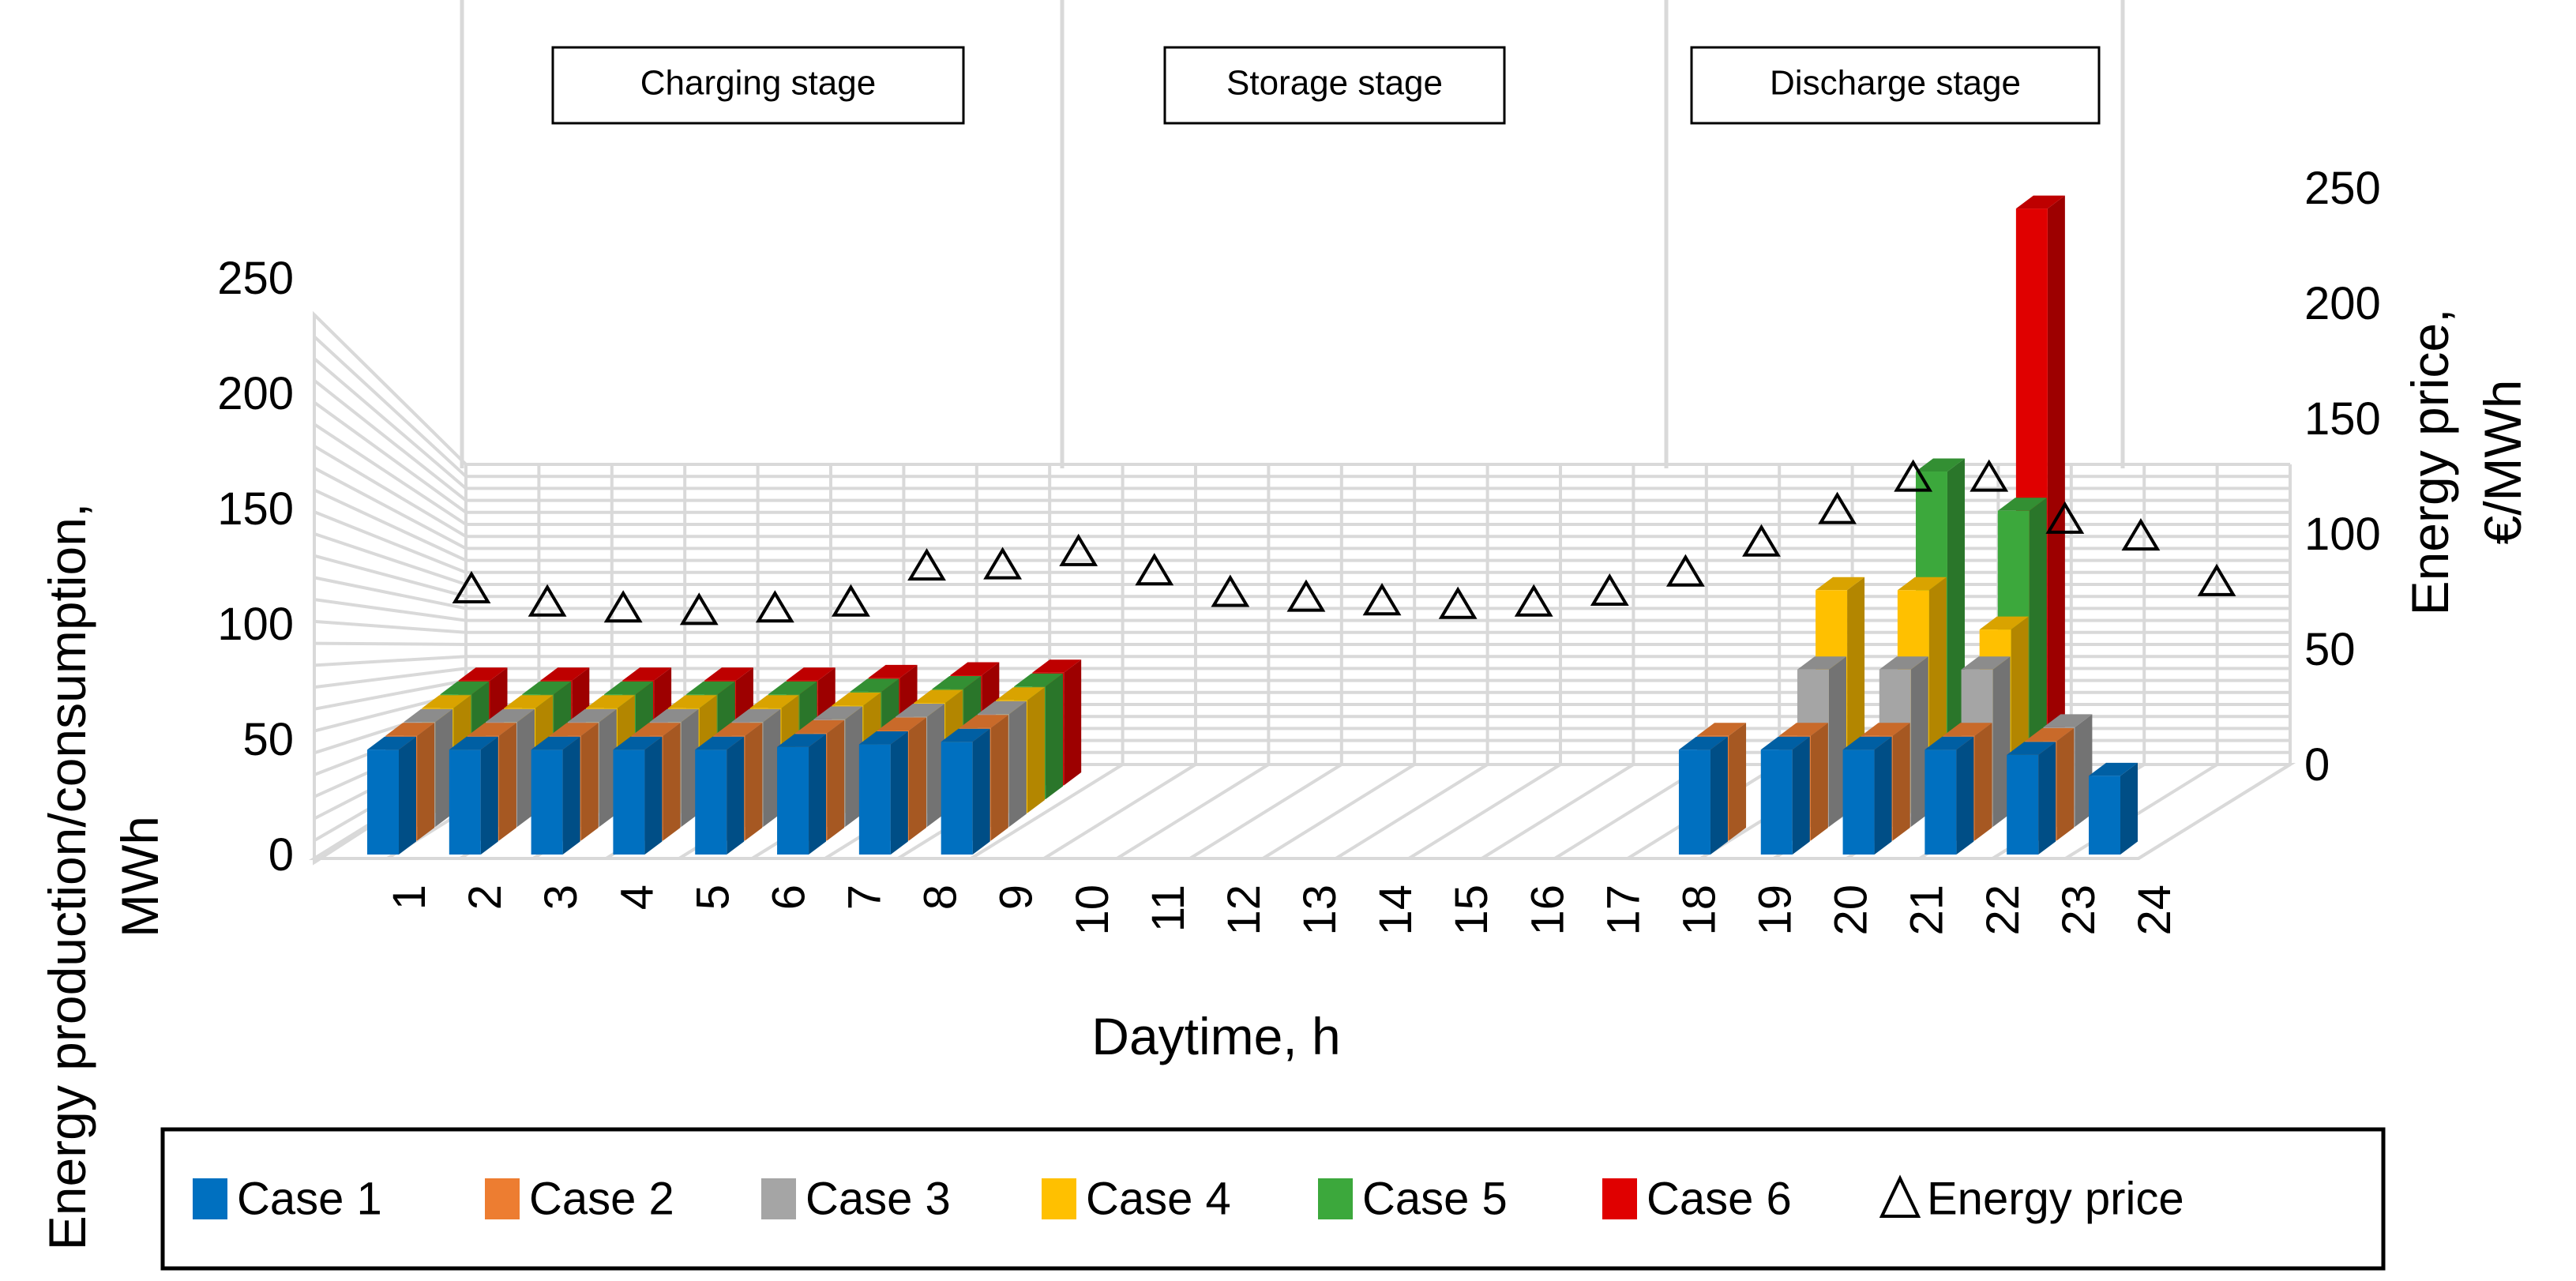 This screenshot has height=1281, width=2576. I want to click on x-tick-label: 5, so click(712, 898).